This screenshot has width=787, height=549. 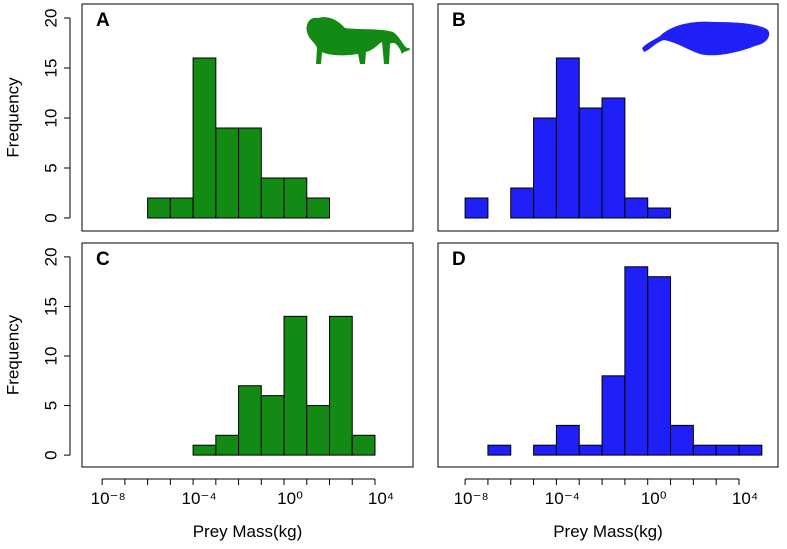 What do you see at coordinates (103, 259) in the screenshot?
I see `panel-label: C` at bounding box center [103, 259].